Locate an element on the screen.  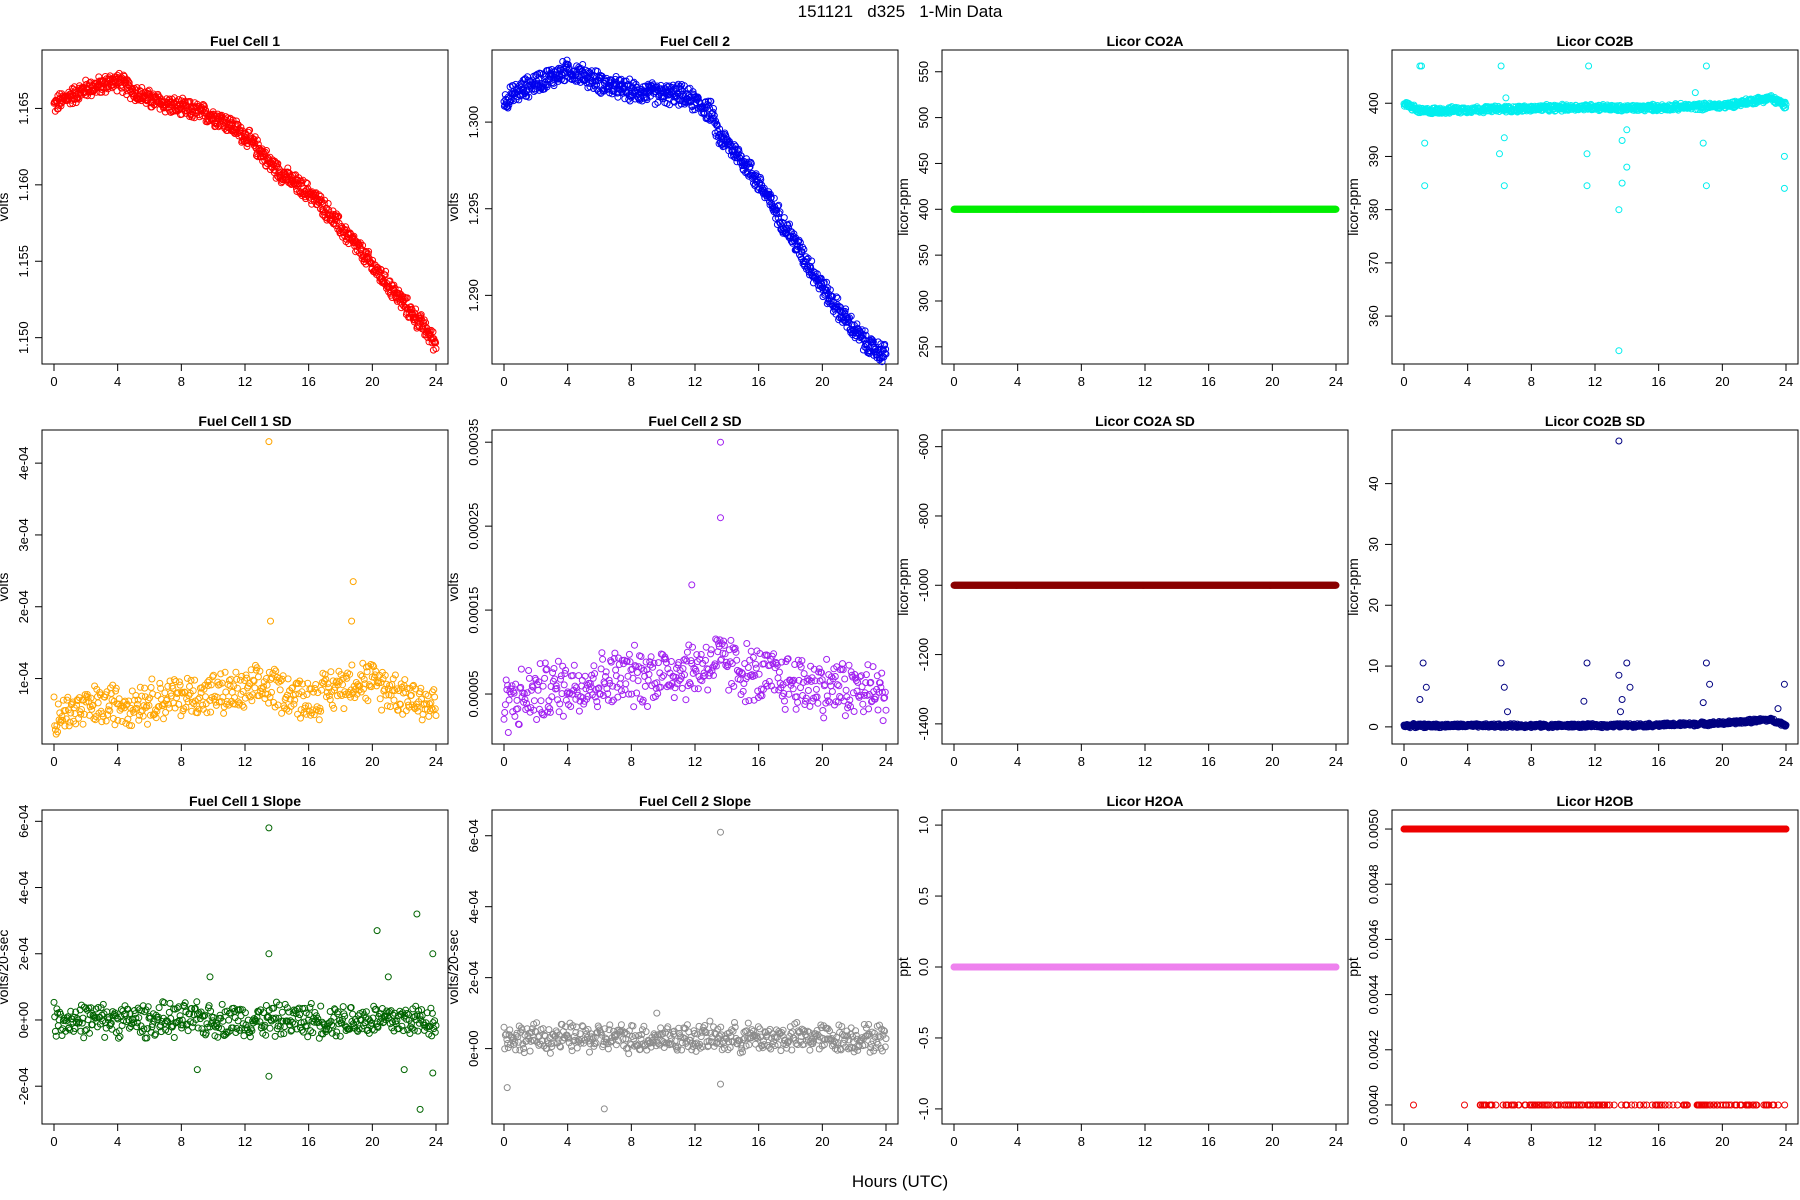
y-tick-label: 350 is located at coordinates (923, 255).